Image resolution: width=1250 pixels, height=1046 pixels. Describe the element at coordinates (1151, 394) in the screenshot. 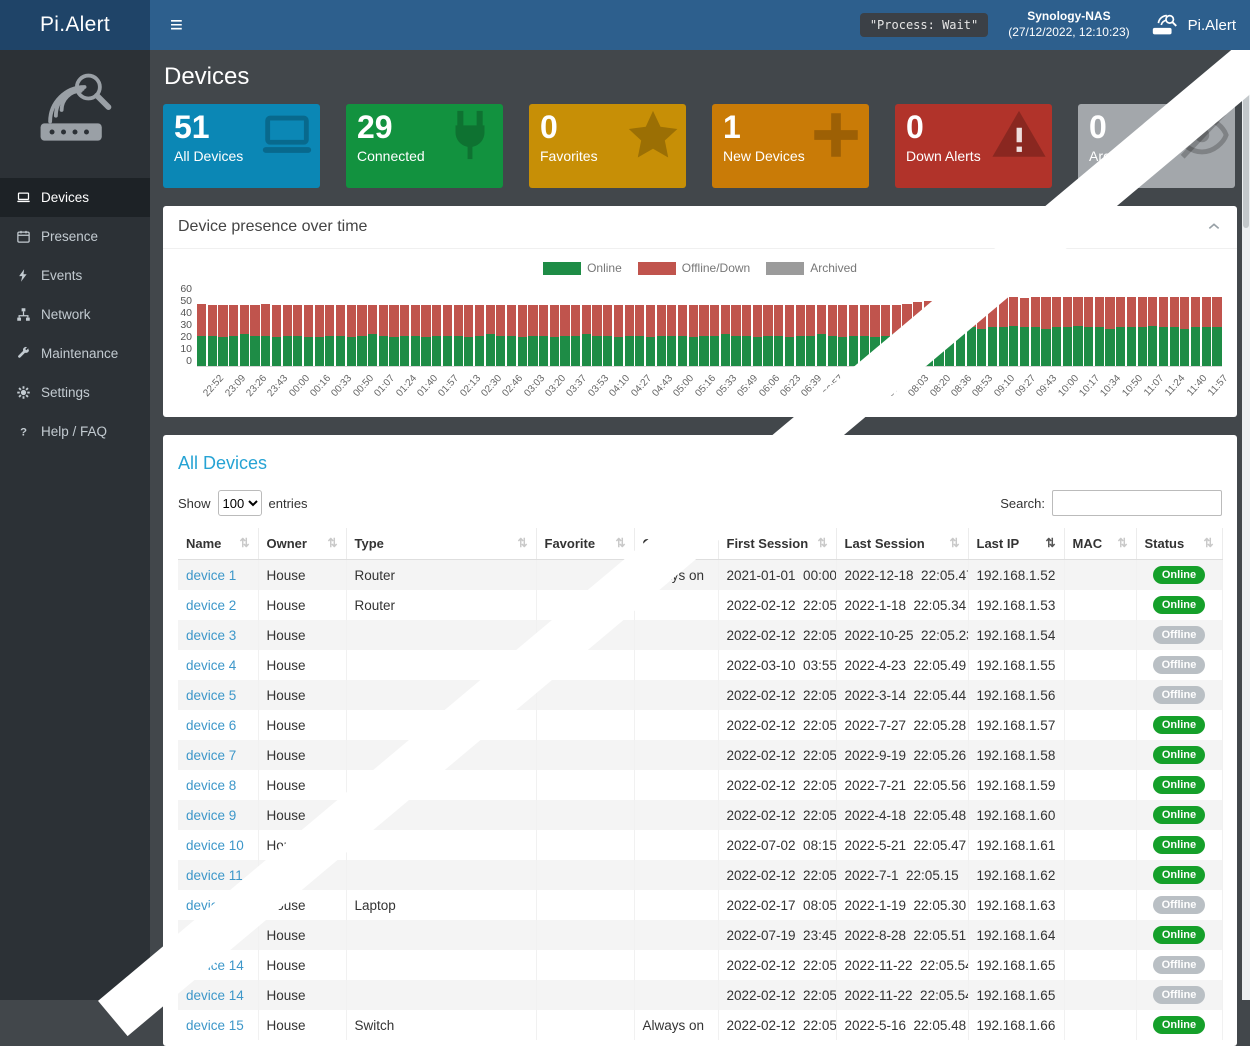

I see `x-tick: 11:07` at that location.